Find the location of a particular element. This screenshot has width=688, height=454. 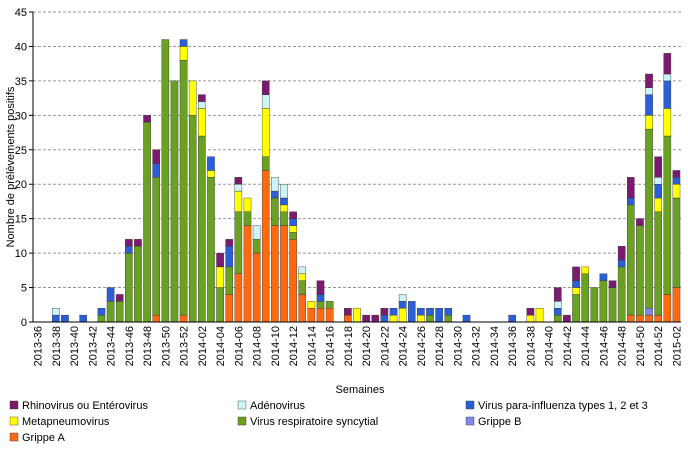

y-tick-label: 45 is located at coordinates (21, 13).